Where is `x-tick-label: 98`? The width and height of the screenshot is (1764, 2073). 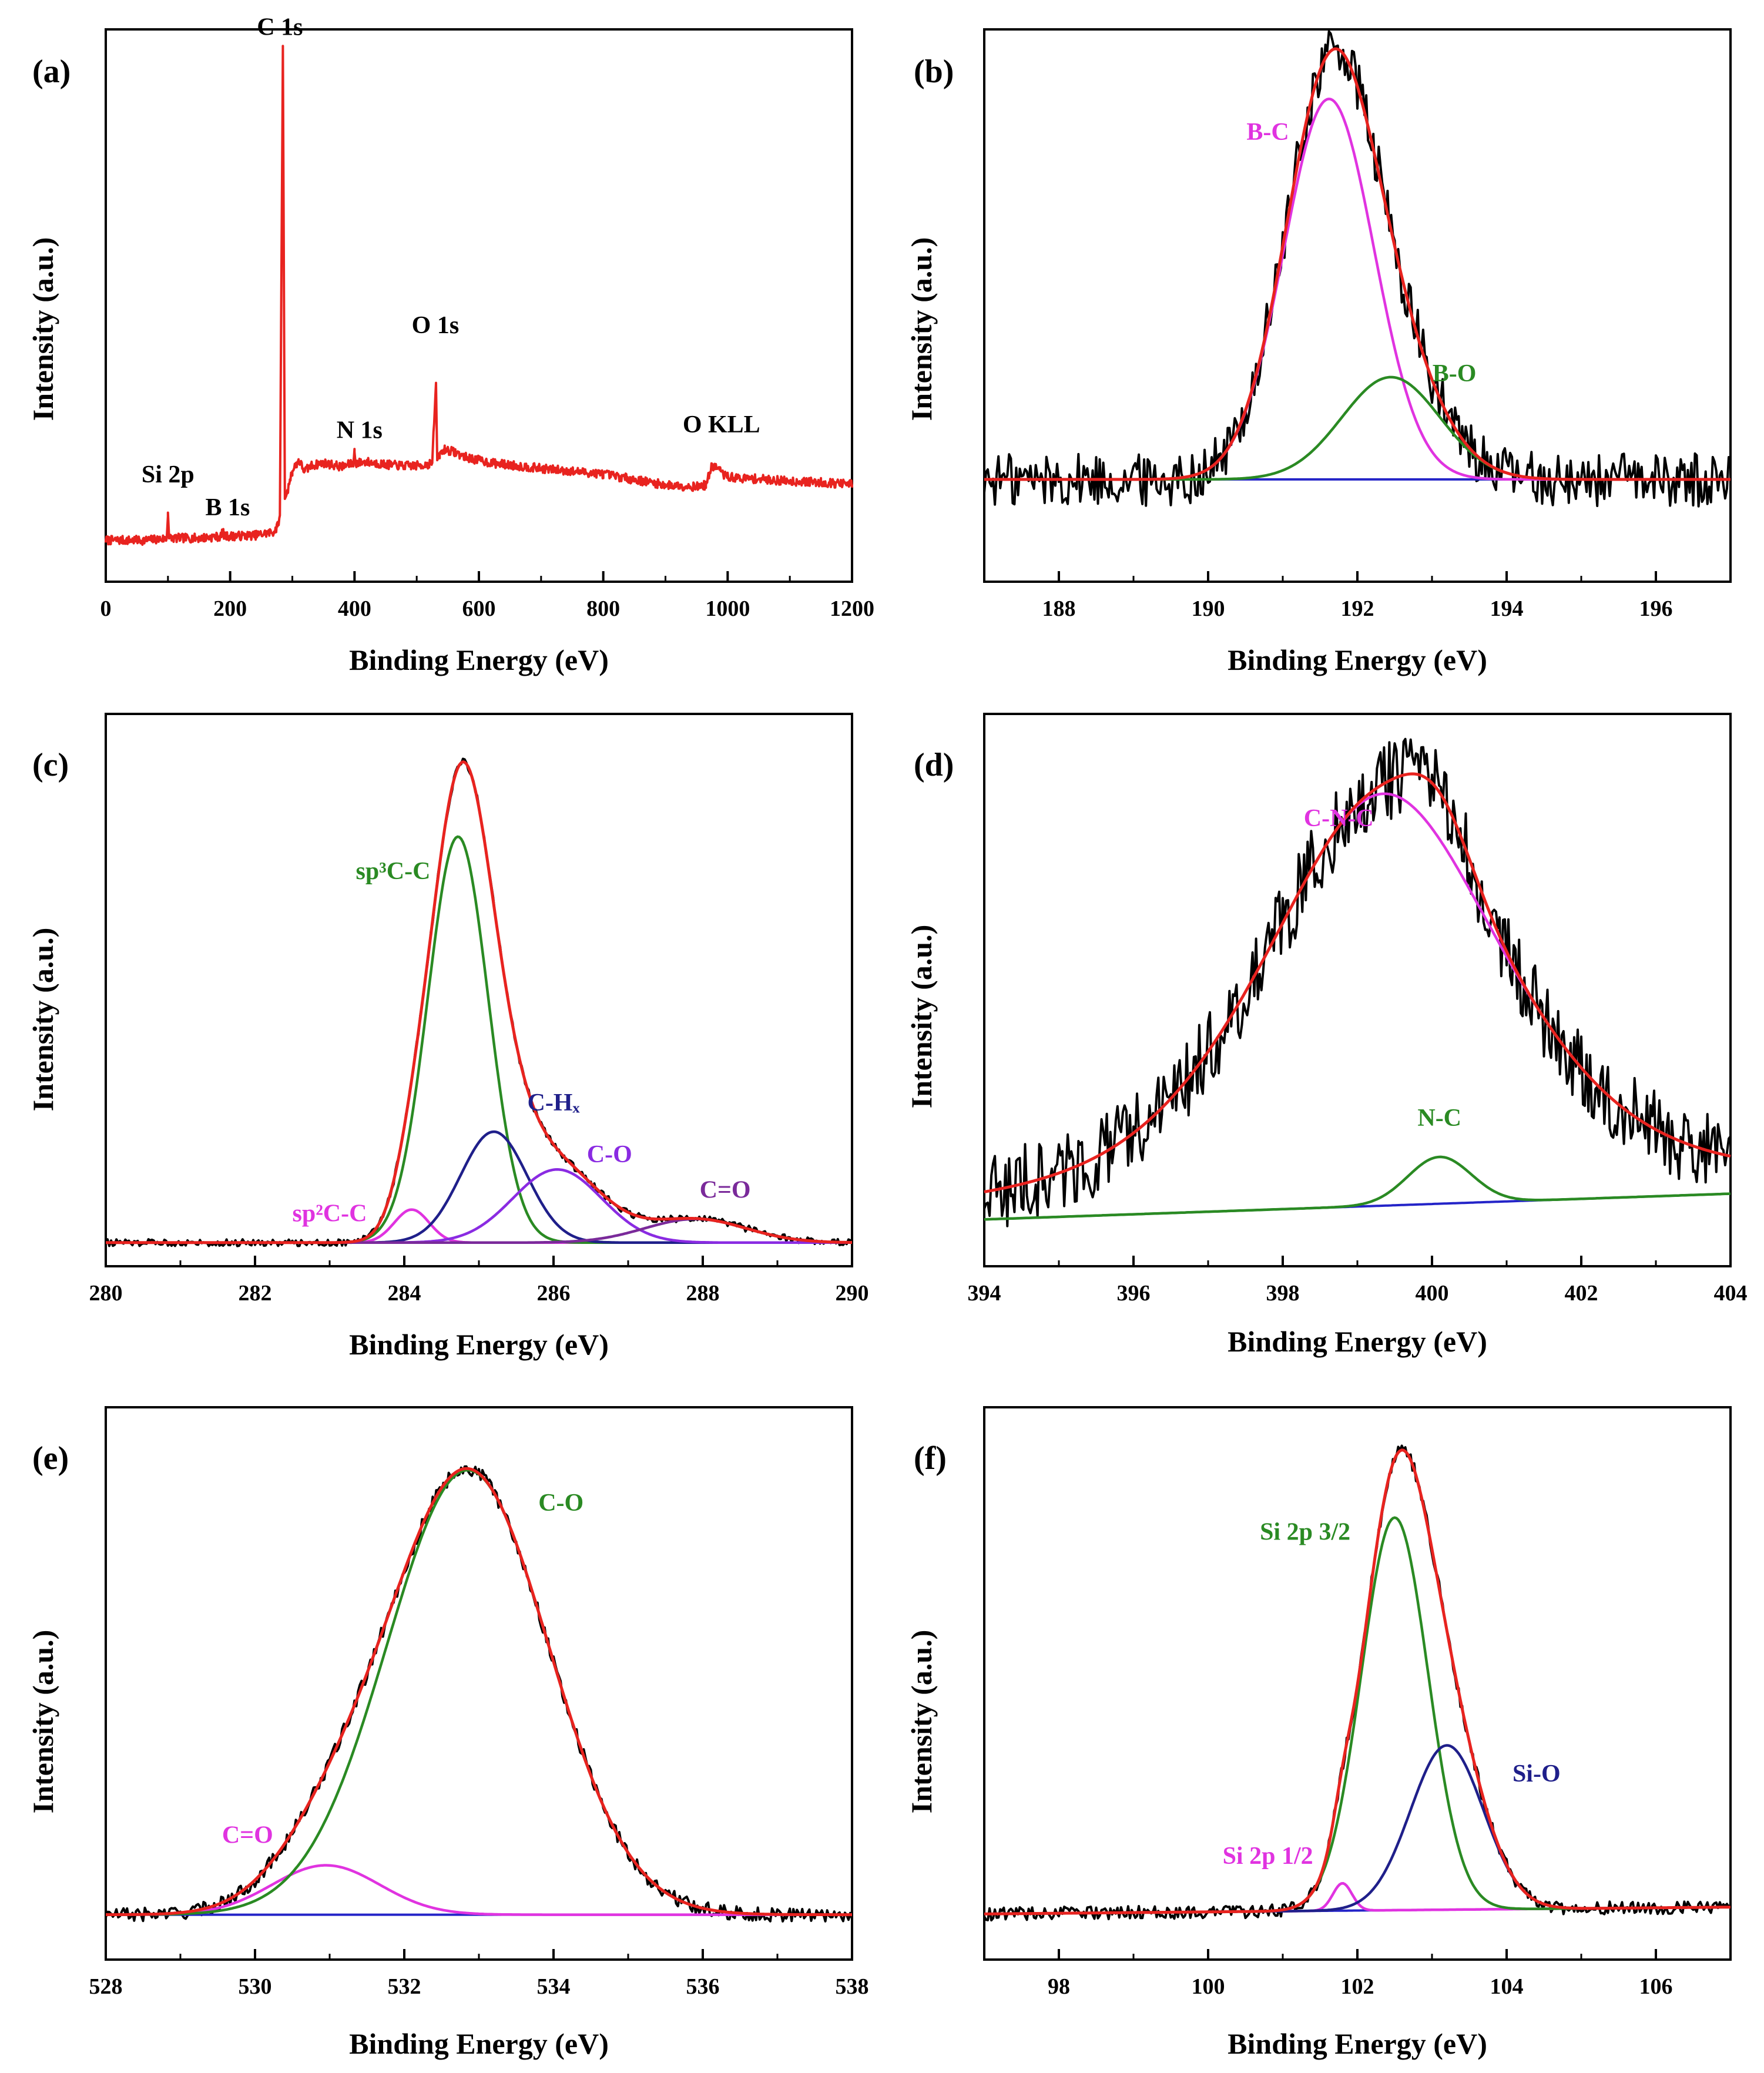
x-tick-label: 98 is located at coordinates (1059, 1986).